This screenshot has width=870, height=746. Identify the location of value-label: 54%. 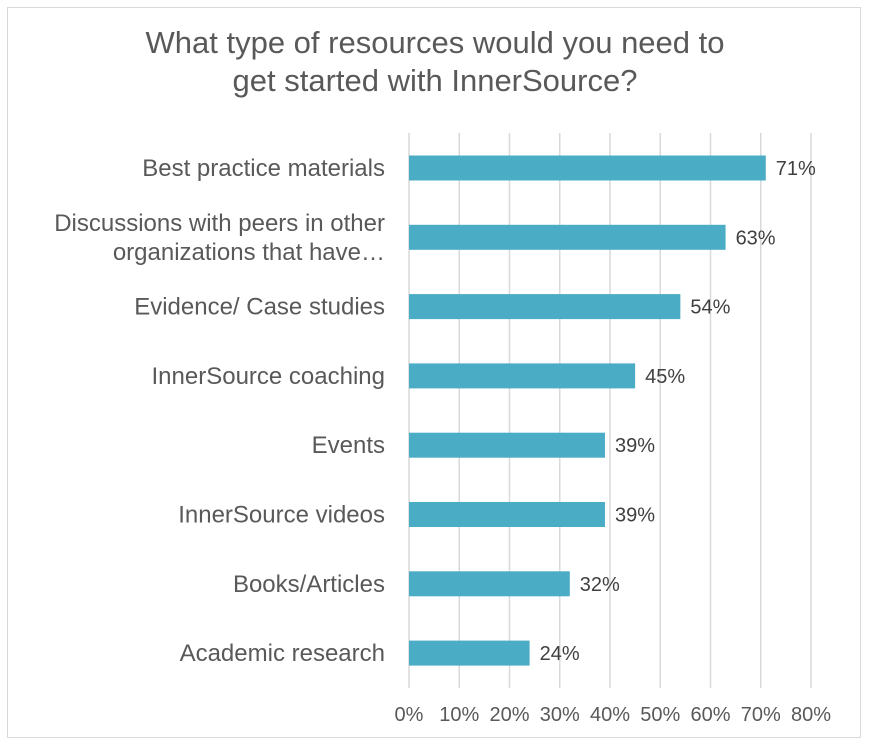
(710, 308).